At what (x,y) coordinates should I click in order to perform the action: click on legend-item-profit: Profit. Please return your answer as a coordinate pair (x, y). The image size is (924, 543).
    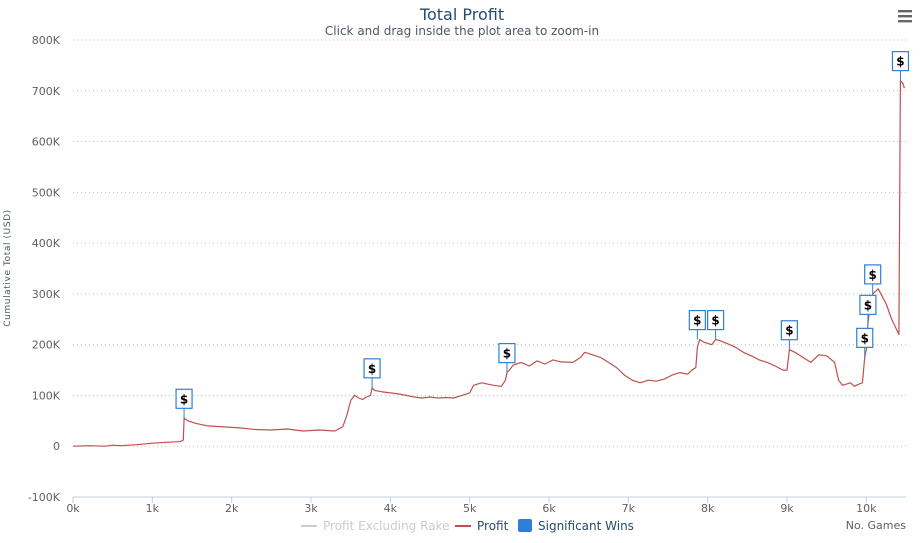
    Looking at the image, I should click on (482, 526).